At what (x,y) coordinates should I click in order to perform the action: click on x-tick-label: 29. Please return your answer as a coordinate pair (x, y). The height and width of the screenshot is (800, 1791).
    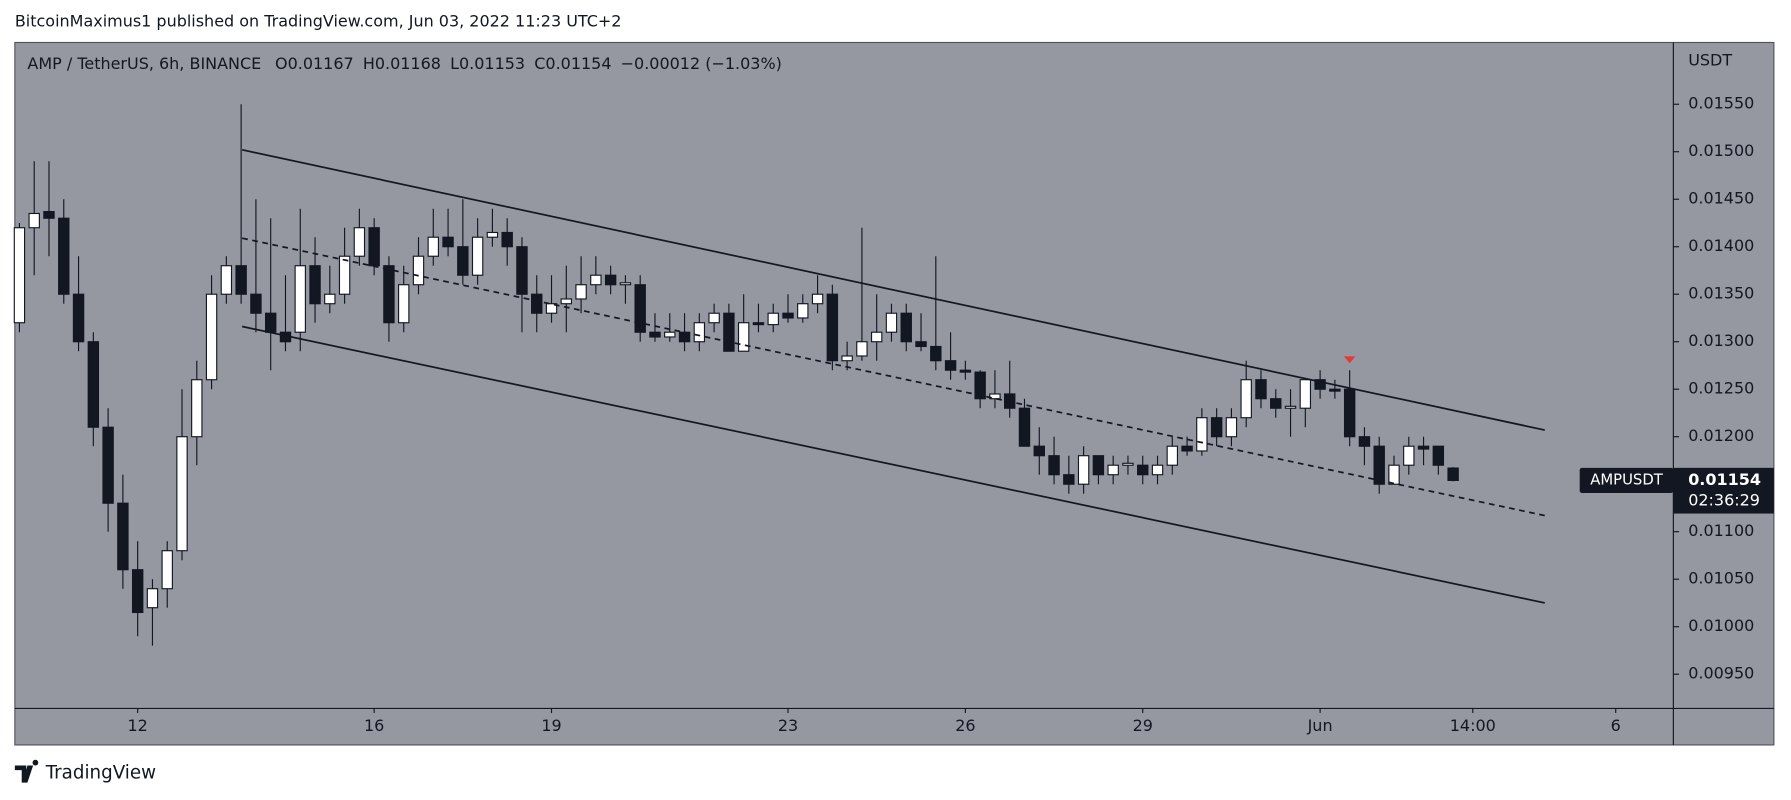
    Looking at the image, I should click on (1143, 725).